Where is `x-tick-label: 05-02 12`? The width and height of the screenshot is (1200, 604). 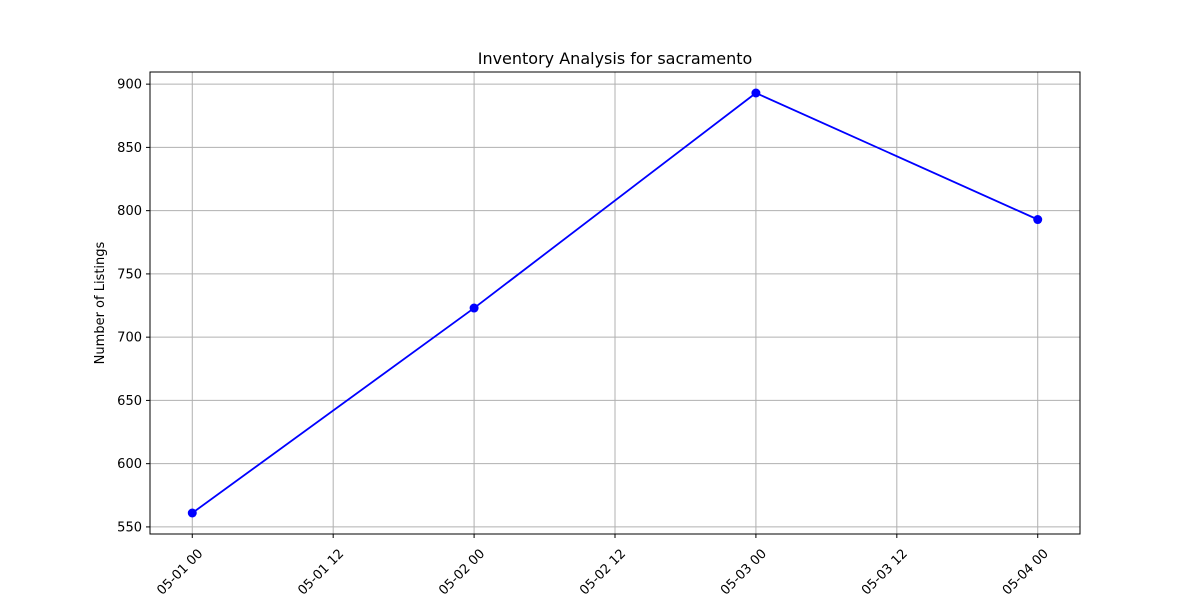
x-tick-label: 05-02 12 is located at coordinates (603, 572).